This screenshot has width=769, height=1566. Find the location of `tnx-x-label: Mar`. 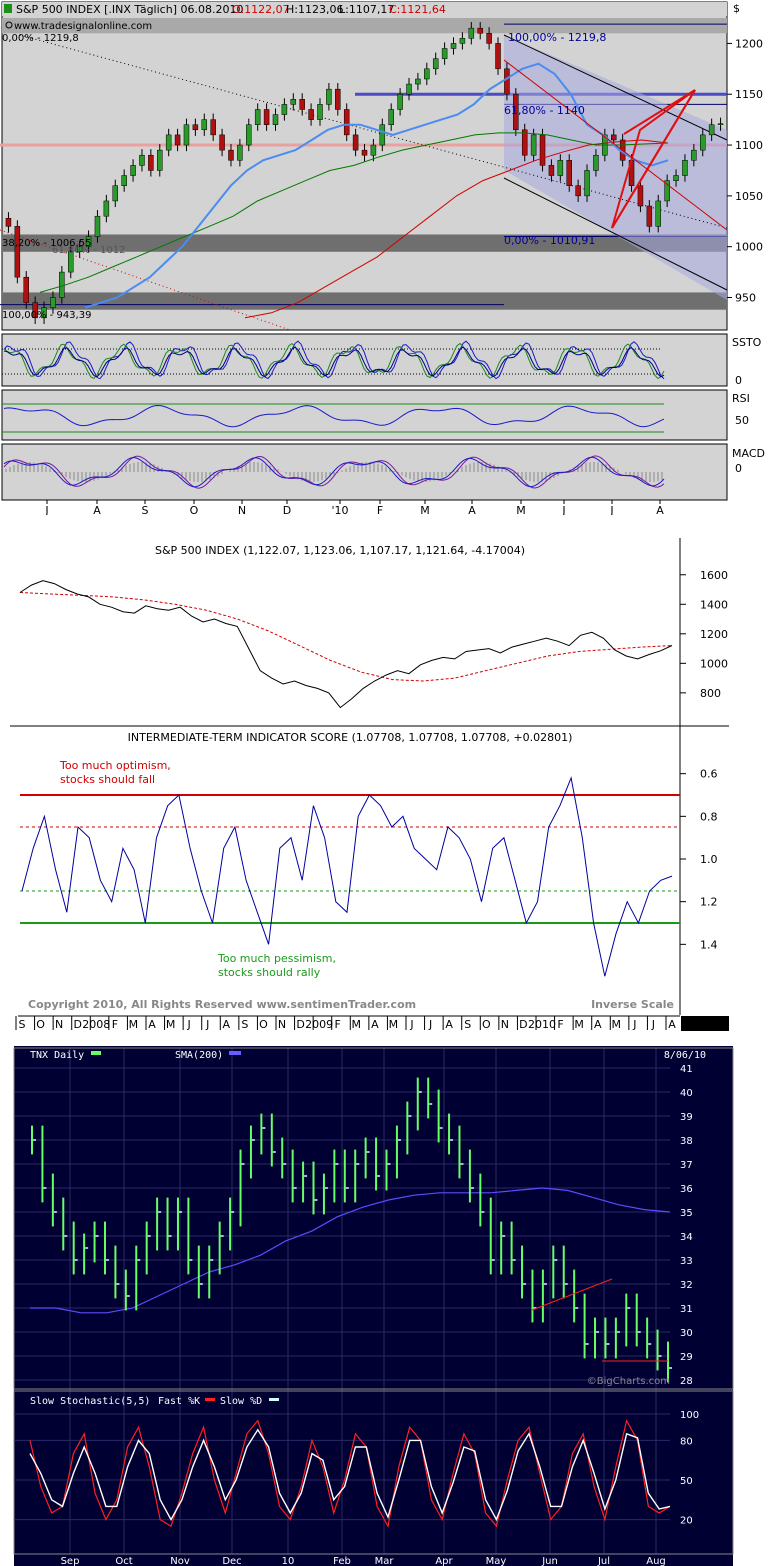

tnx-x-label: Mar is located at coordinates (385, 1561).